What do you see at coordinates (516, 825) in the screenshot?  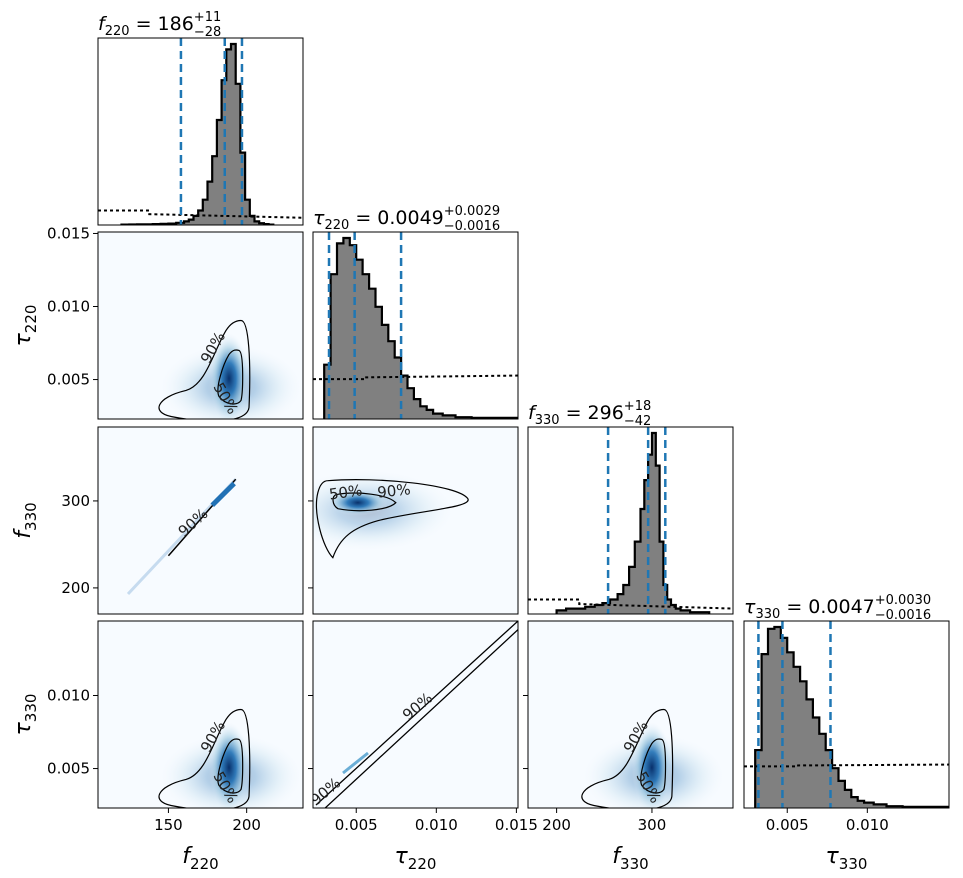 I see `x-tick-label: 0.015` at bounding box center [516, 825].